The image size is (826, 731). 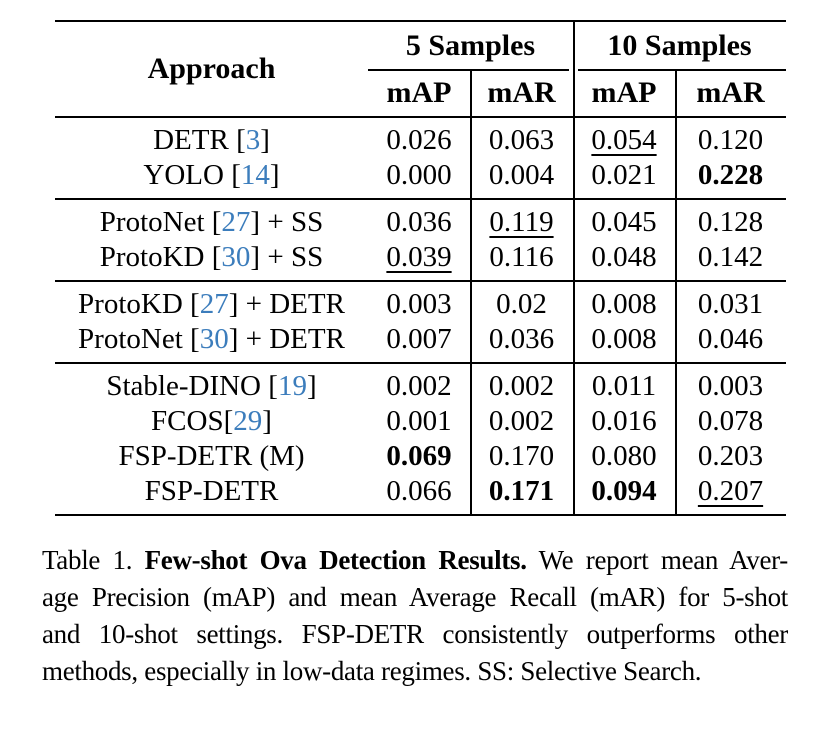 I want to click on citation-link: 19, so click(x=292, y=386).